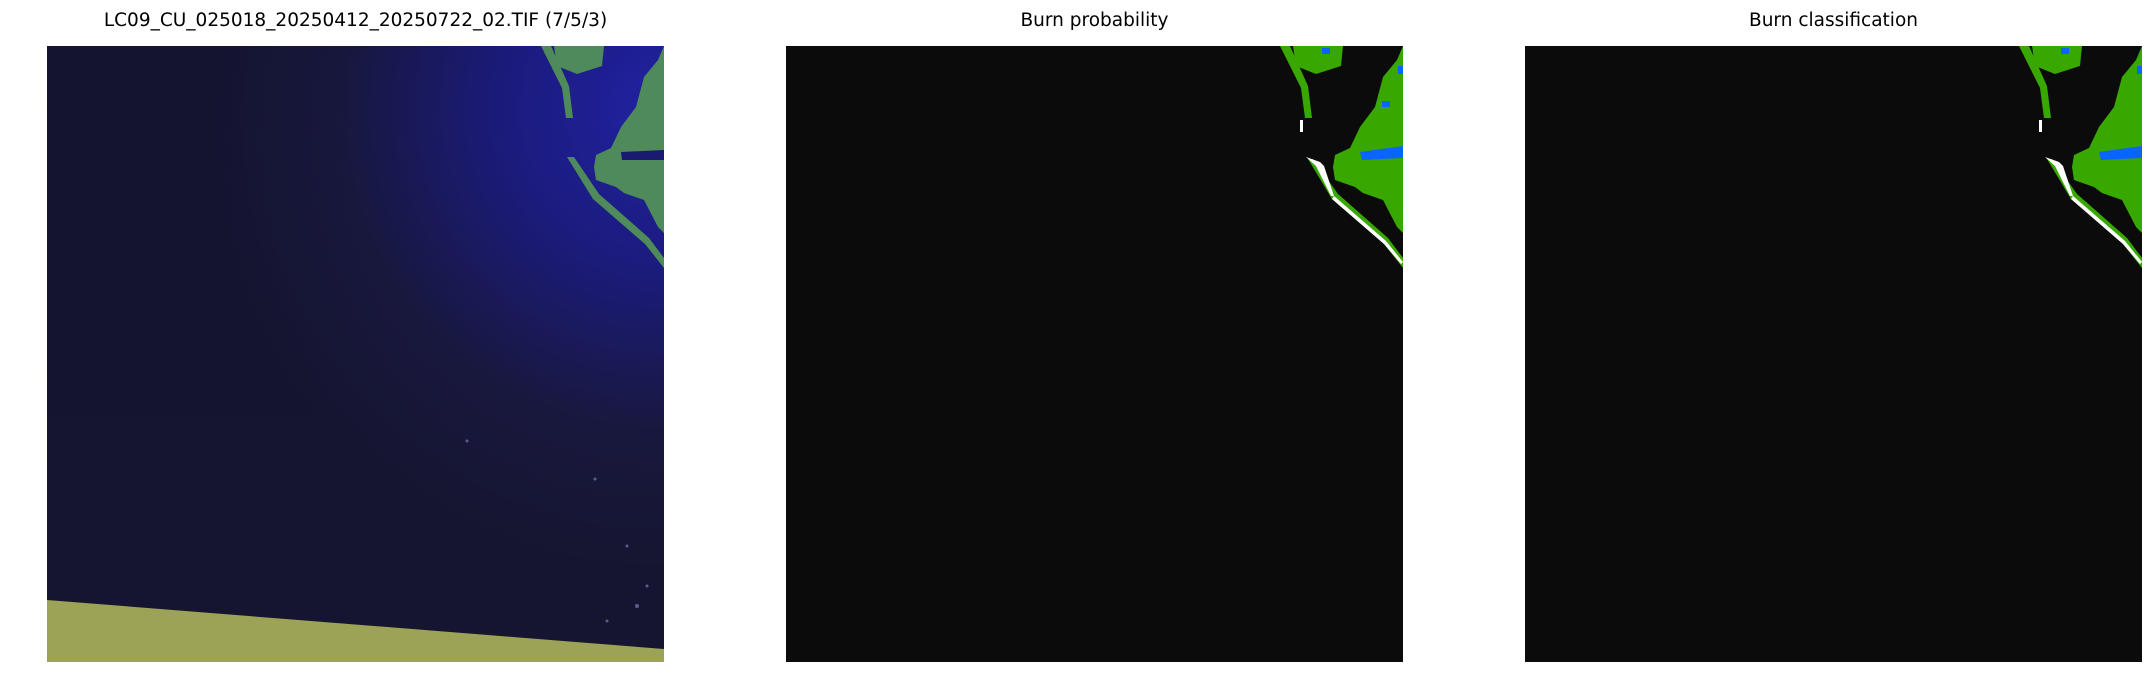 Image resolution: width=2154 pixels, height=676 pixels. I want to click on nodata-region, so click(355, 631).